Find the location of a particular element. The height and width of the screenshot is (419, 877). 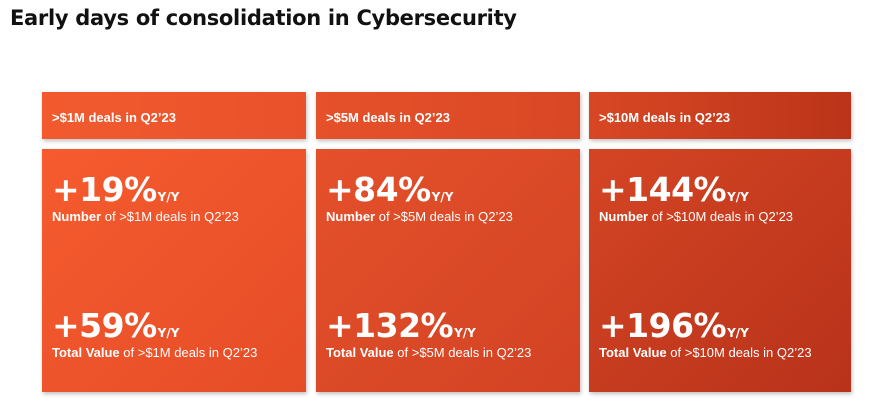

card-header: >$1M deals in Q2’23 is located at coordinates (174, 115).